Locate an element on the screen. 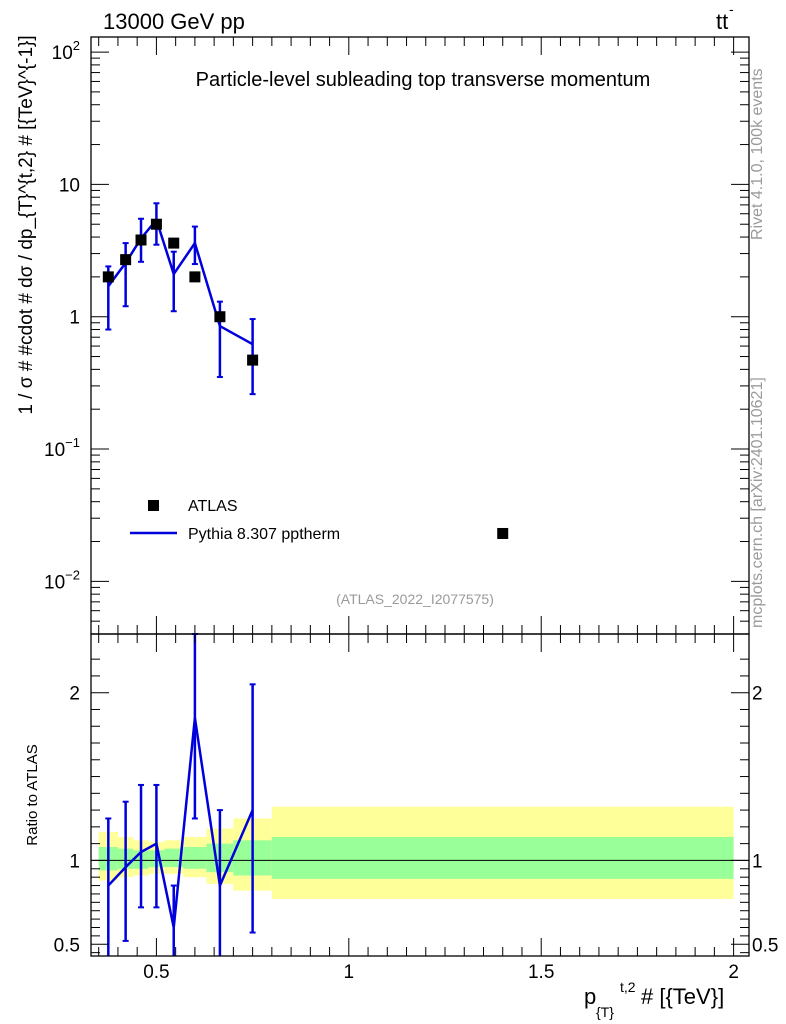 The height and width of the screenshot is (1024, 786). mcplots-credit-label: mcplots.cern.ch [arXiv:2401.10621] is located at coordinates (757, 502).